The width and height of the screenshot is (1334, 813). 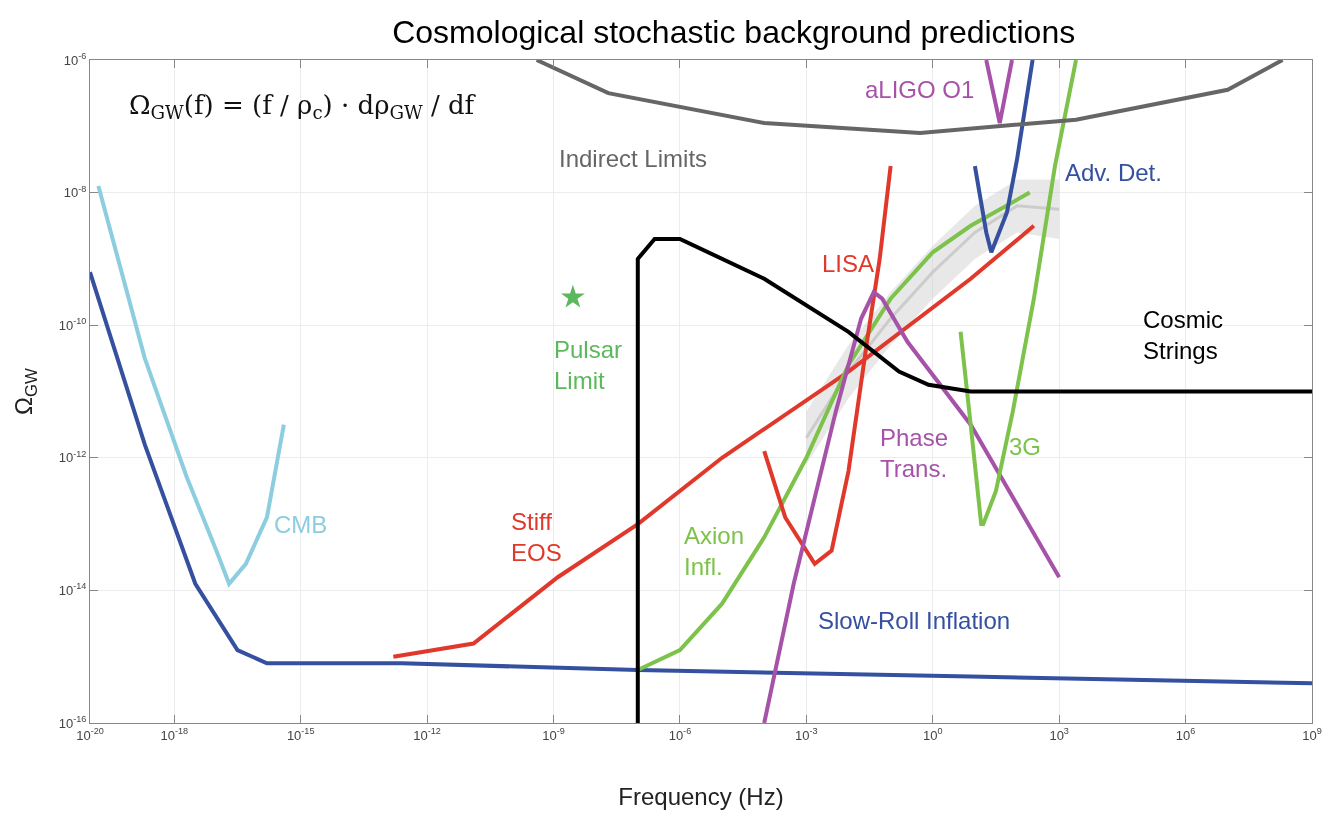 What do you see at coordinates (301, 524) in the screenshot?
I see `annotation: CMB` at bounding box center [301, 524].